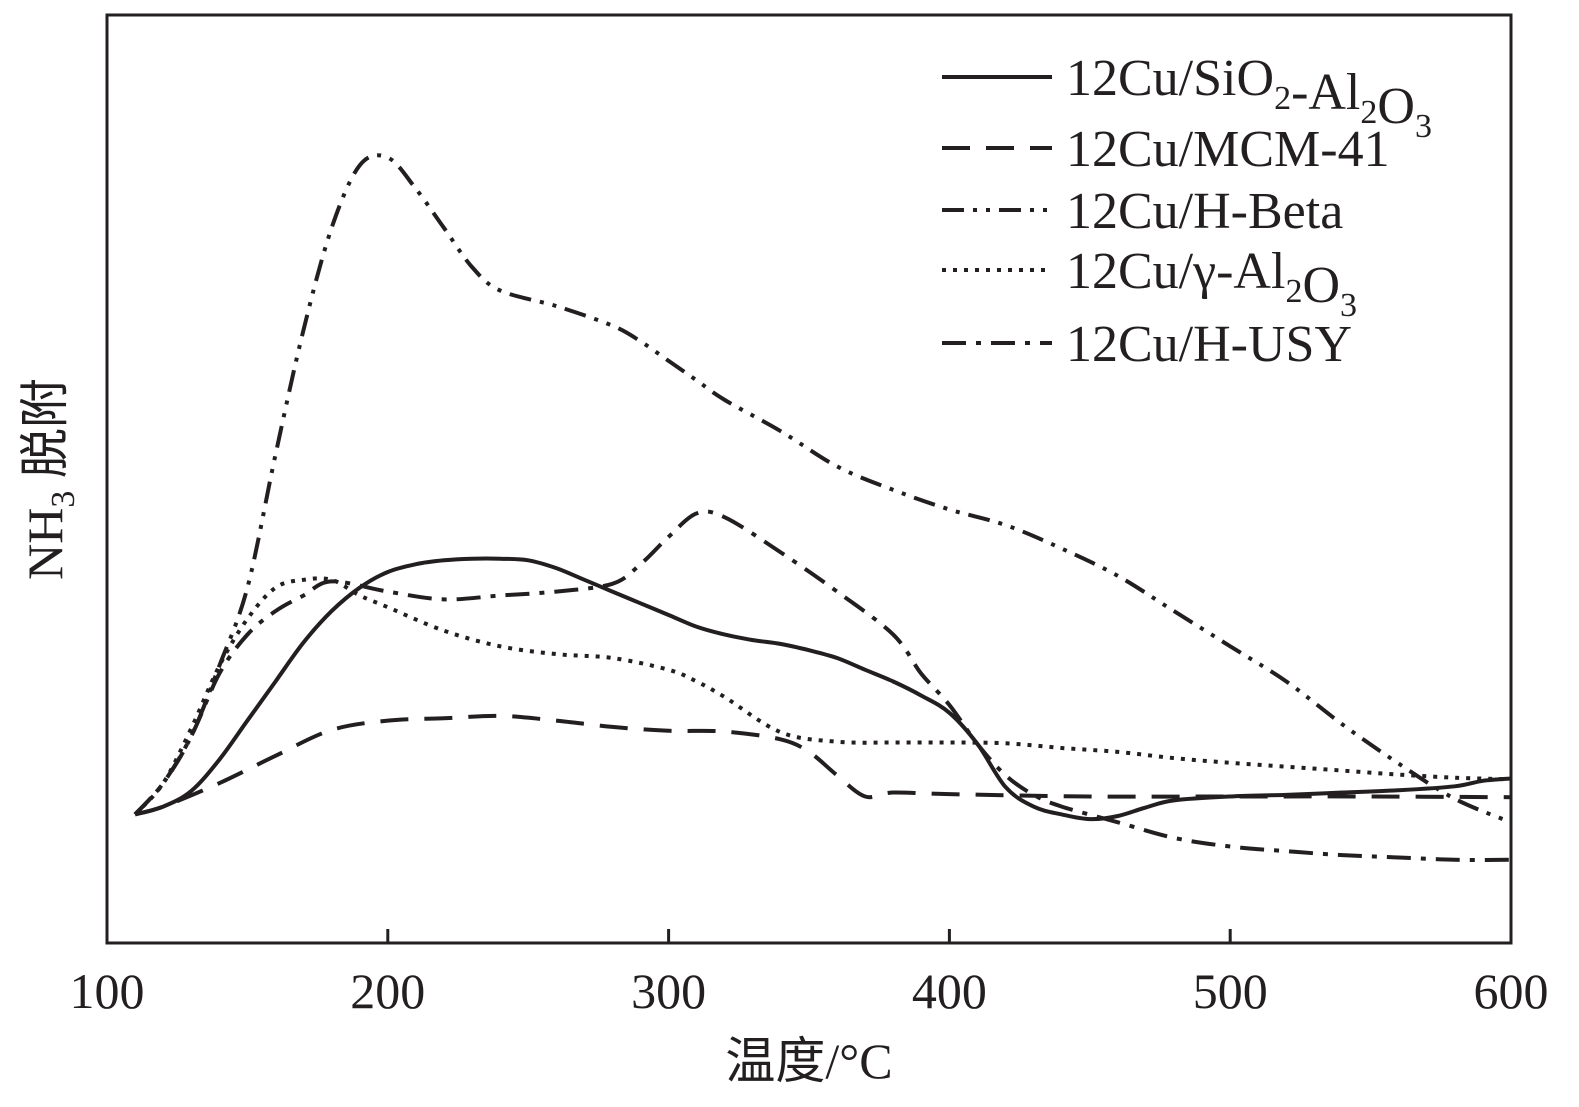 Image resolution: width=1579 pixels, height=1107 pixels. What do you see at coordinates (1204, 211) in the screenshot?
I see `legend-label-3: 12Cu/H-Beta` at bounding box center [1204, 211].